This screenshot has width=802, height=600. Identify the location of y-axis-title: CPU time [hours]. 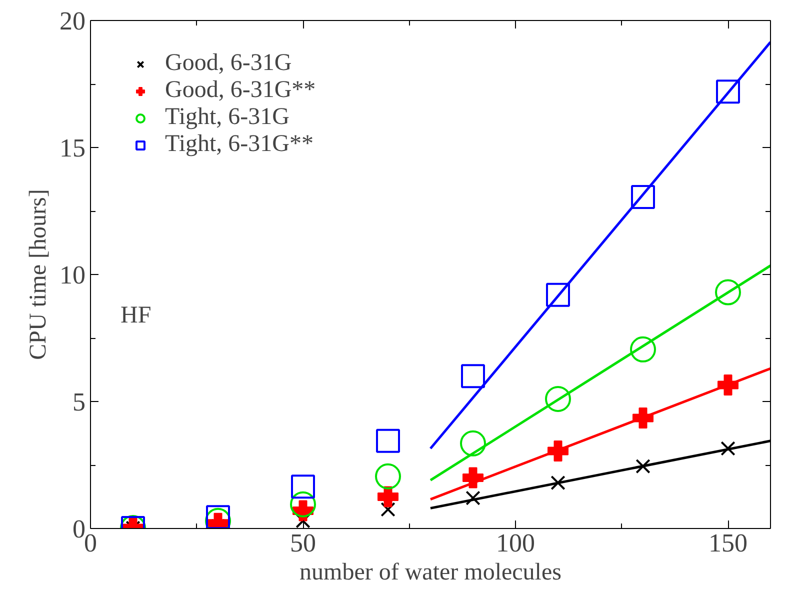
(39, 274).